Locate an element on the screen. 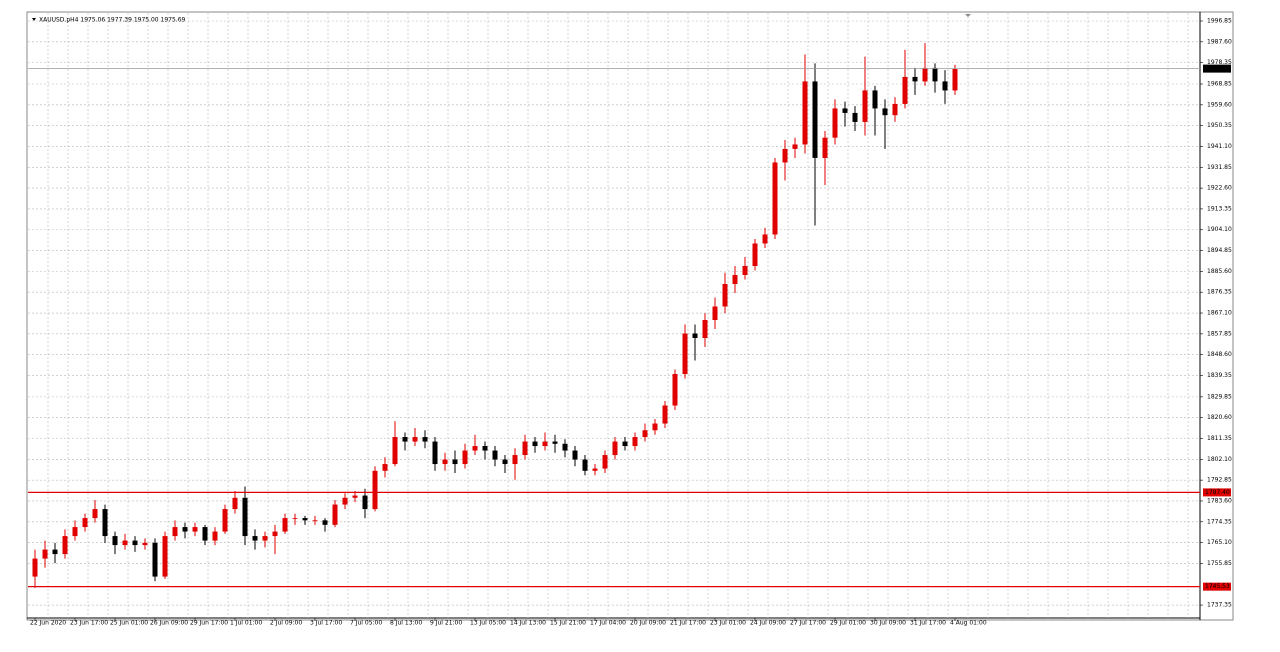 This screenshot has width=1280, height=652. y-tick-label: 1857.85 is located at coordinates (1219, 333).